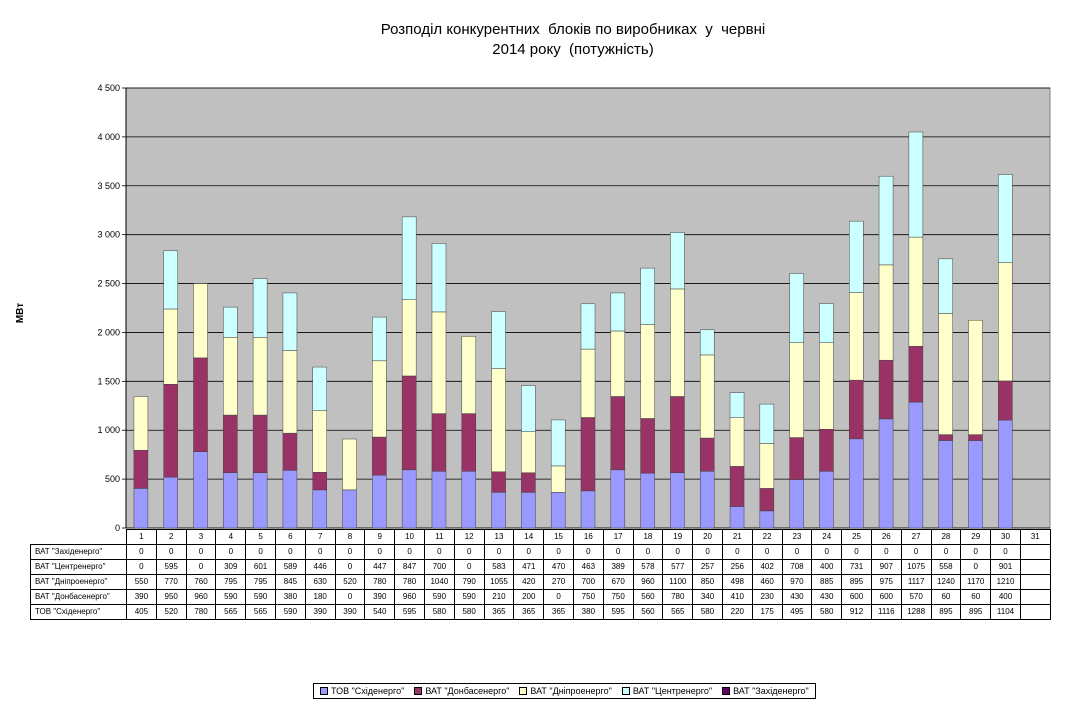 This screenshot has height=717, width=1068. What do you see at coordinates (380, 537) in the screenshot?
I see `x-tick-label: 9` at bounding box center [380, 537].